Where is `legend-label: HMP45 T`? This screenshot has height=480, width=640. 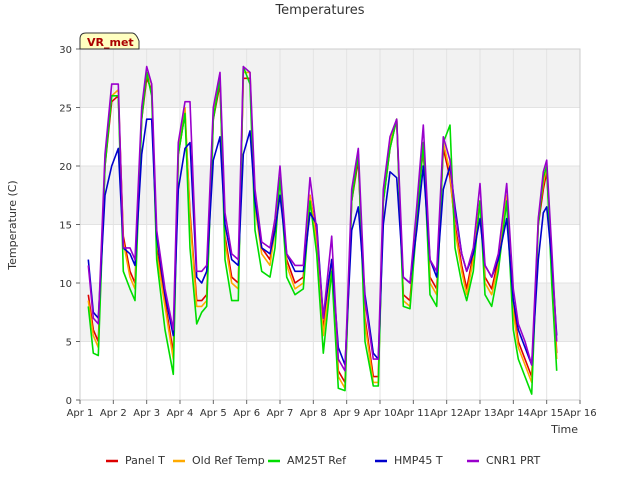 legend-label: HMP45 T is located at coordinates (418, 460).